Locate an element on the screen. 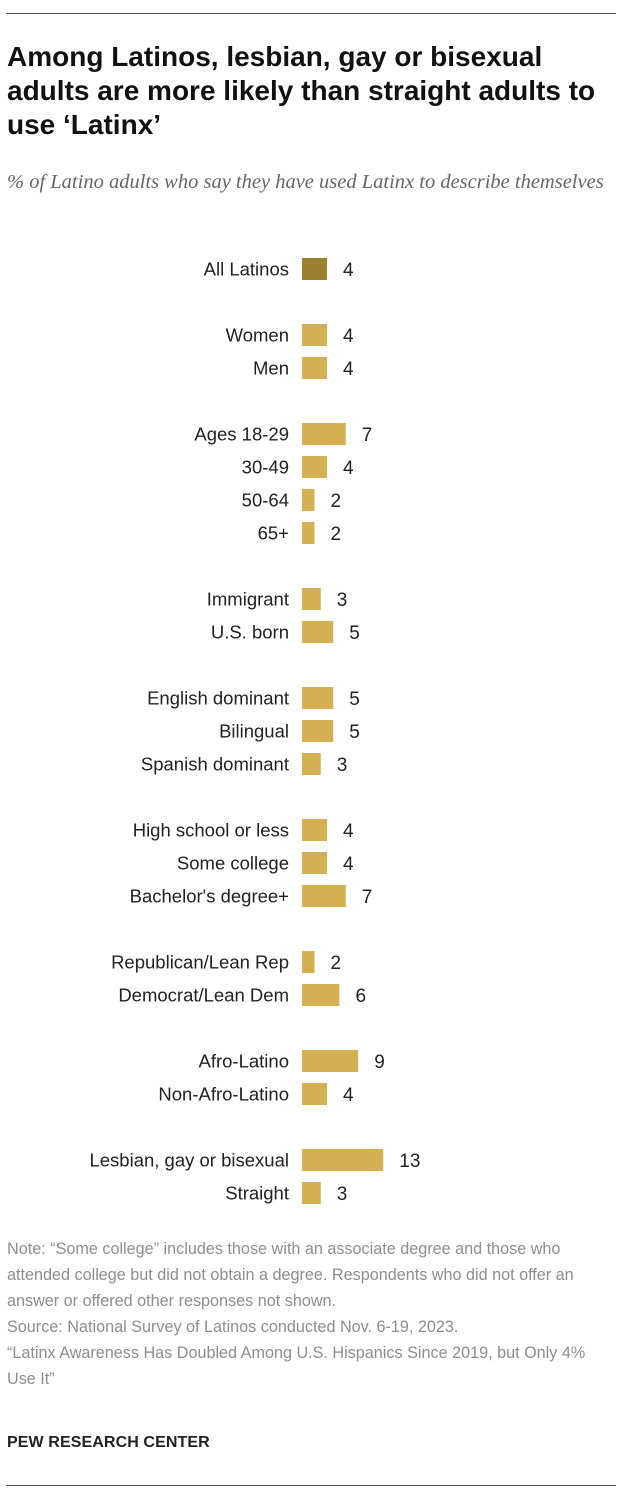 This screenshot has height=1500, width=620. category-label-all-latinos: All Latinos is located at coordinates (246, 269).